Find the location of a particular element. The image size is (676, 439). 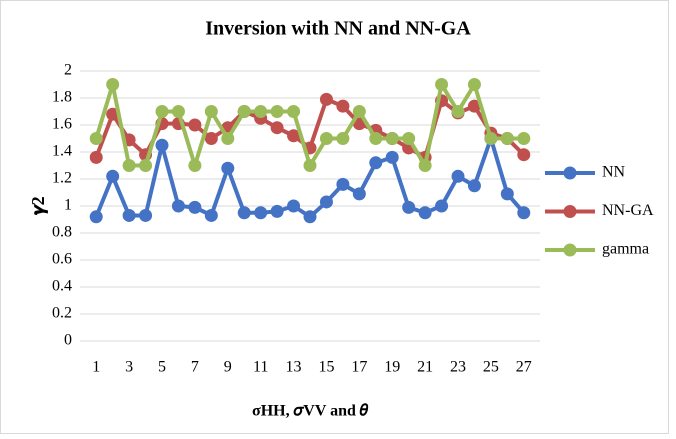

y-tick-label: 1.6 is located at coordinates (62, 124).